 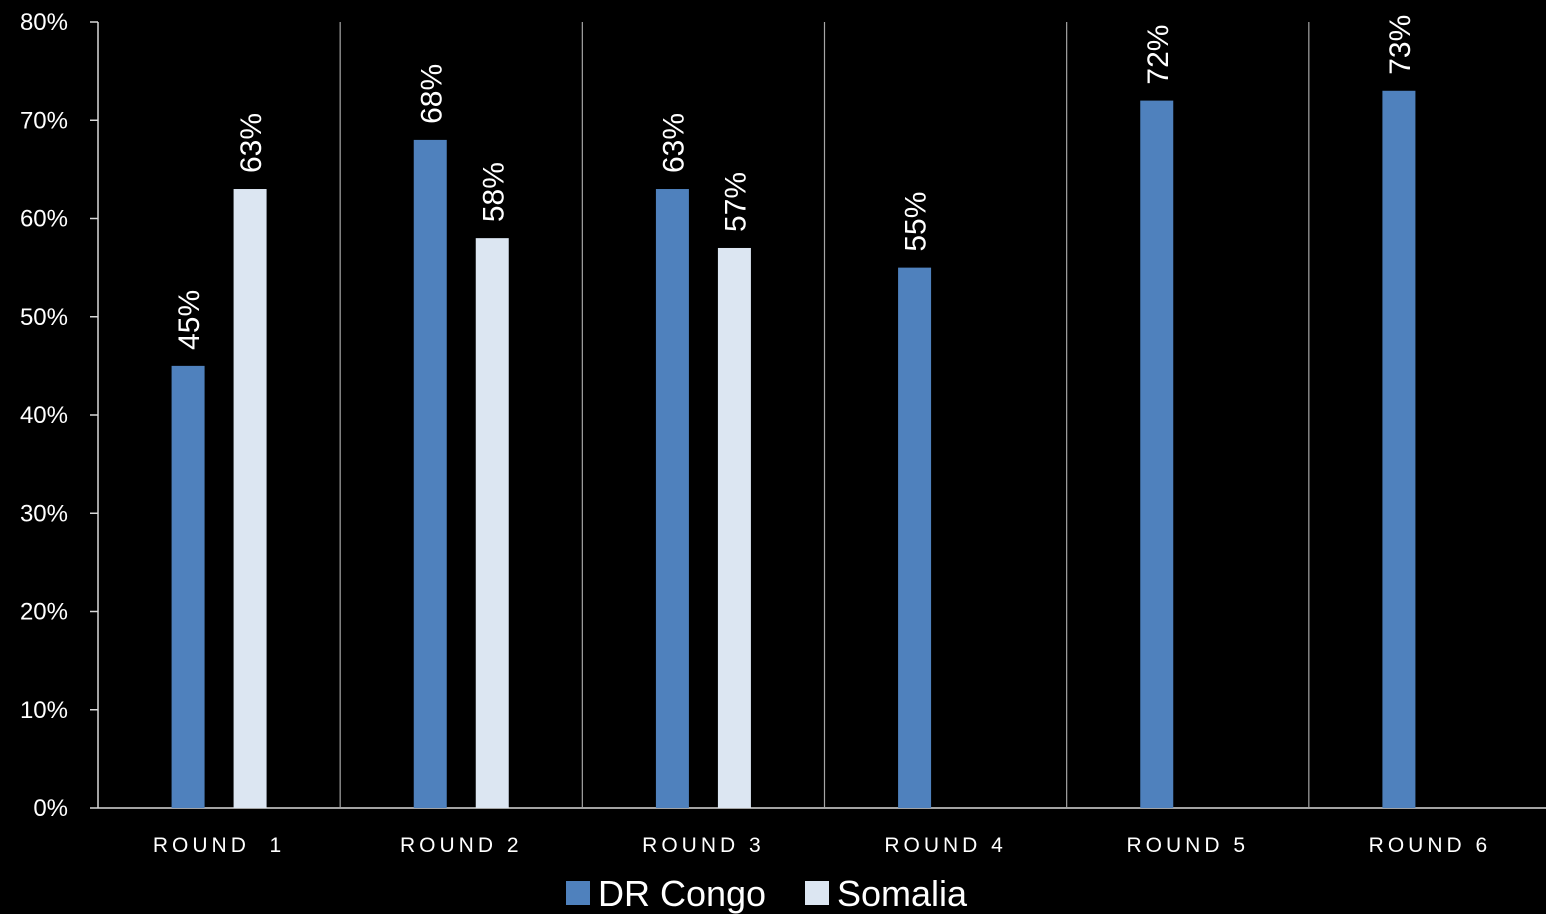 What do you see at coordinates (44, 612) in the screenshot?
I see `y-tick-label: 20%` at bounding box center [44, 612].